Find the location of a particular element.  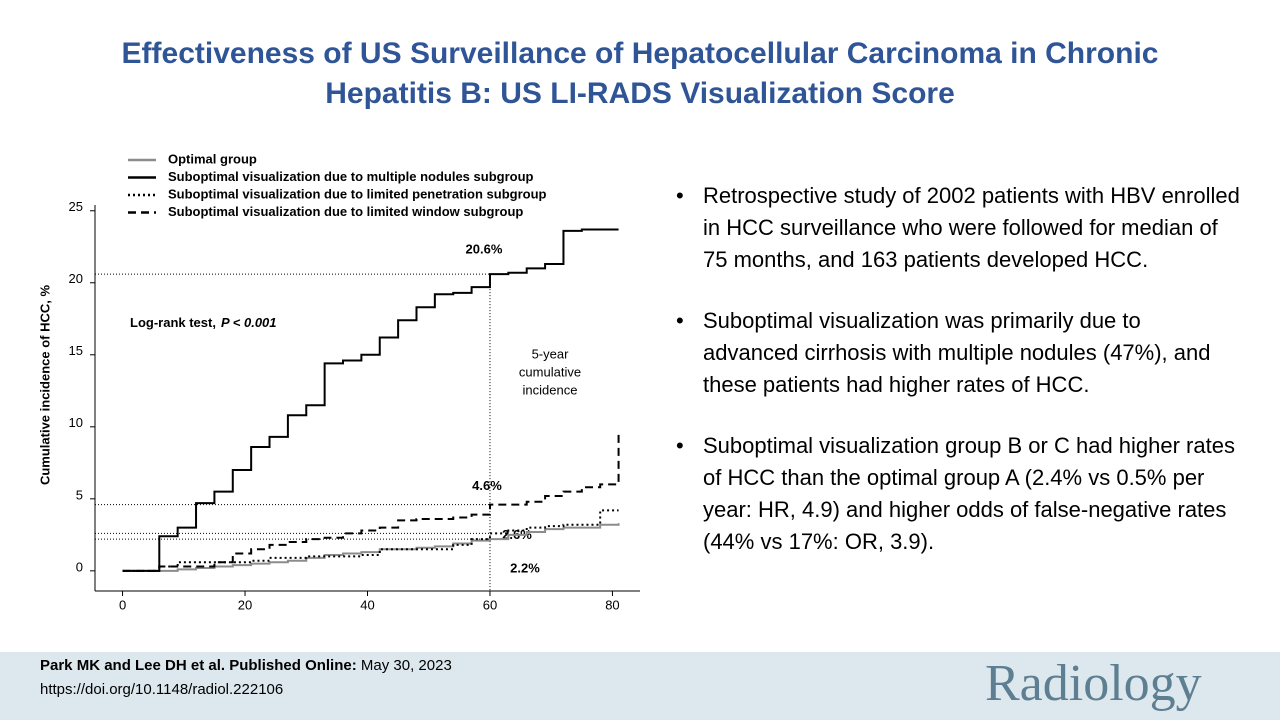

y-tick-label: 15 is located at coordinates (76, 350).